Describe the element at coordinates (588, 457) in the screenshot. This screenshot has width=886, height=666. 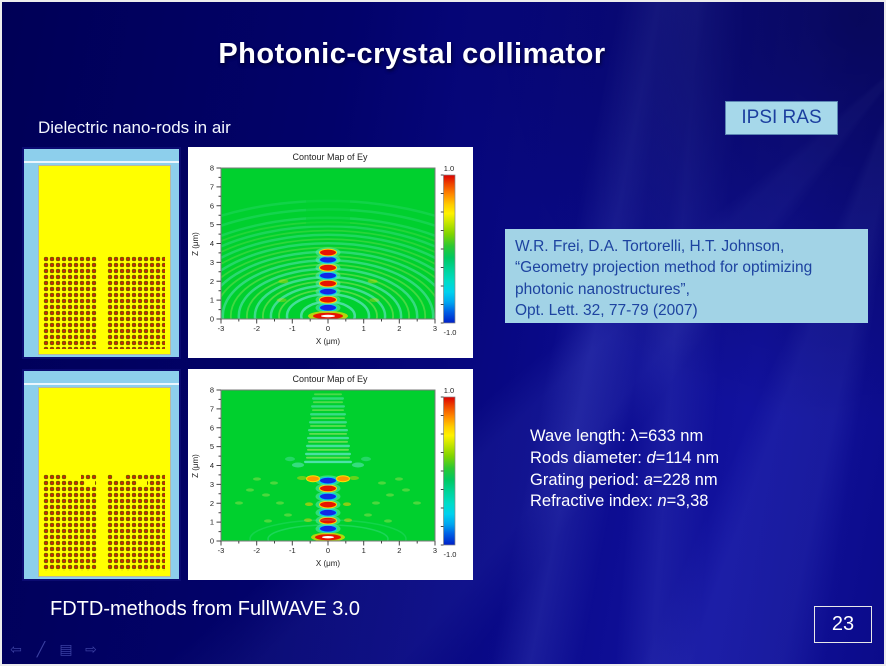
I see `param-label: Rods diameter:` at that location.